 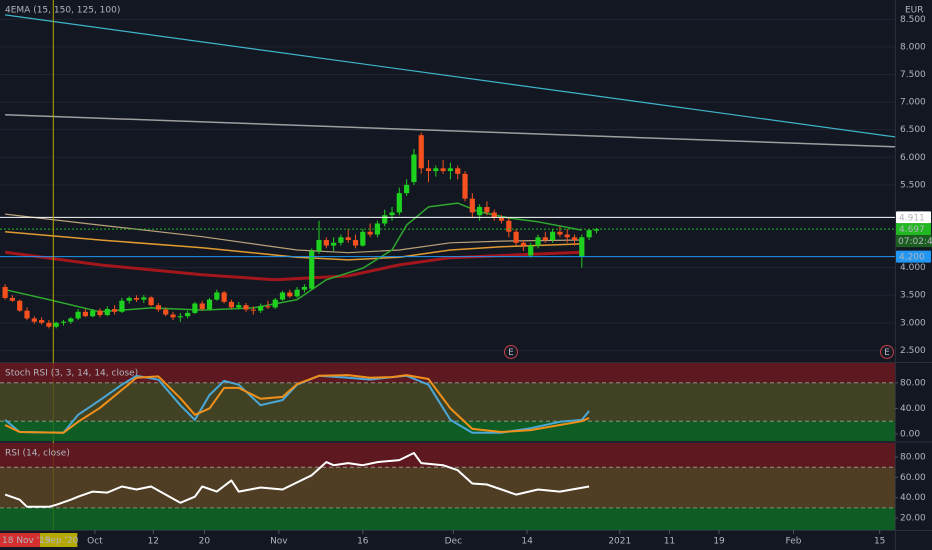 What do you see at coordinates (153, 542) in the screenshot?
I see `x-tick-label: 12` at bounding box center [153, 542].